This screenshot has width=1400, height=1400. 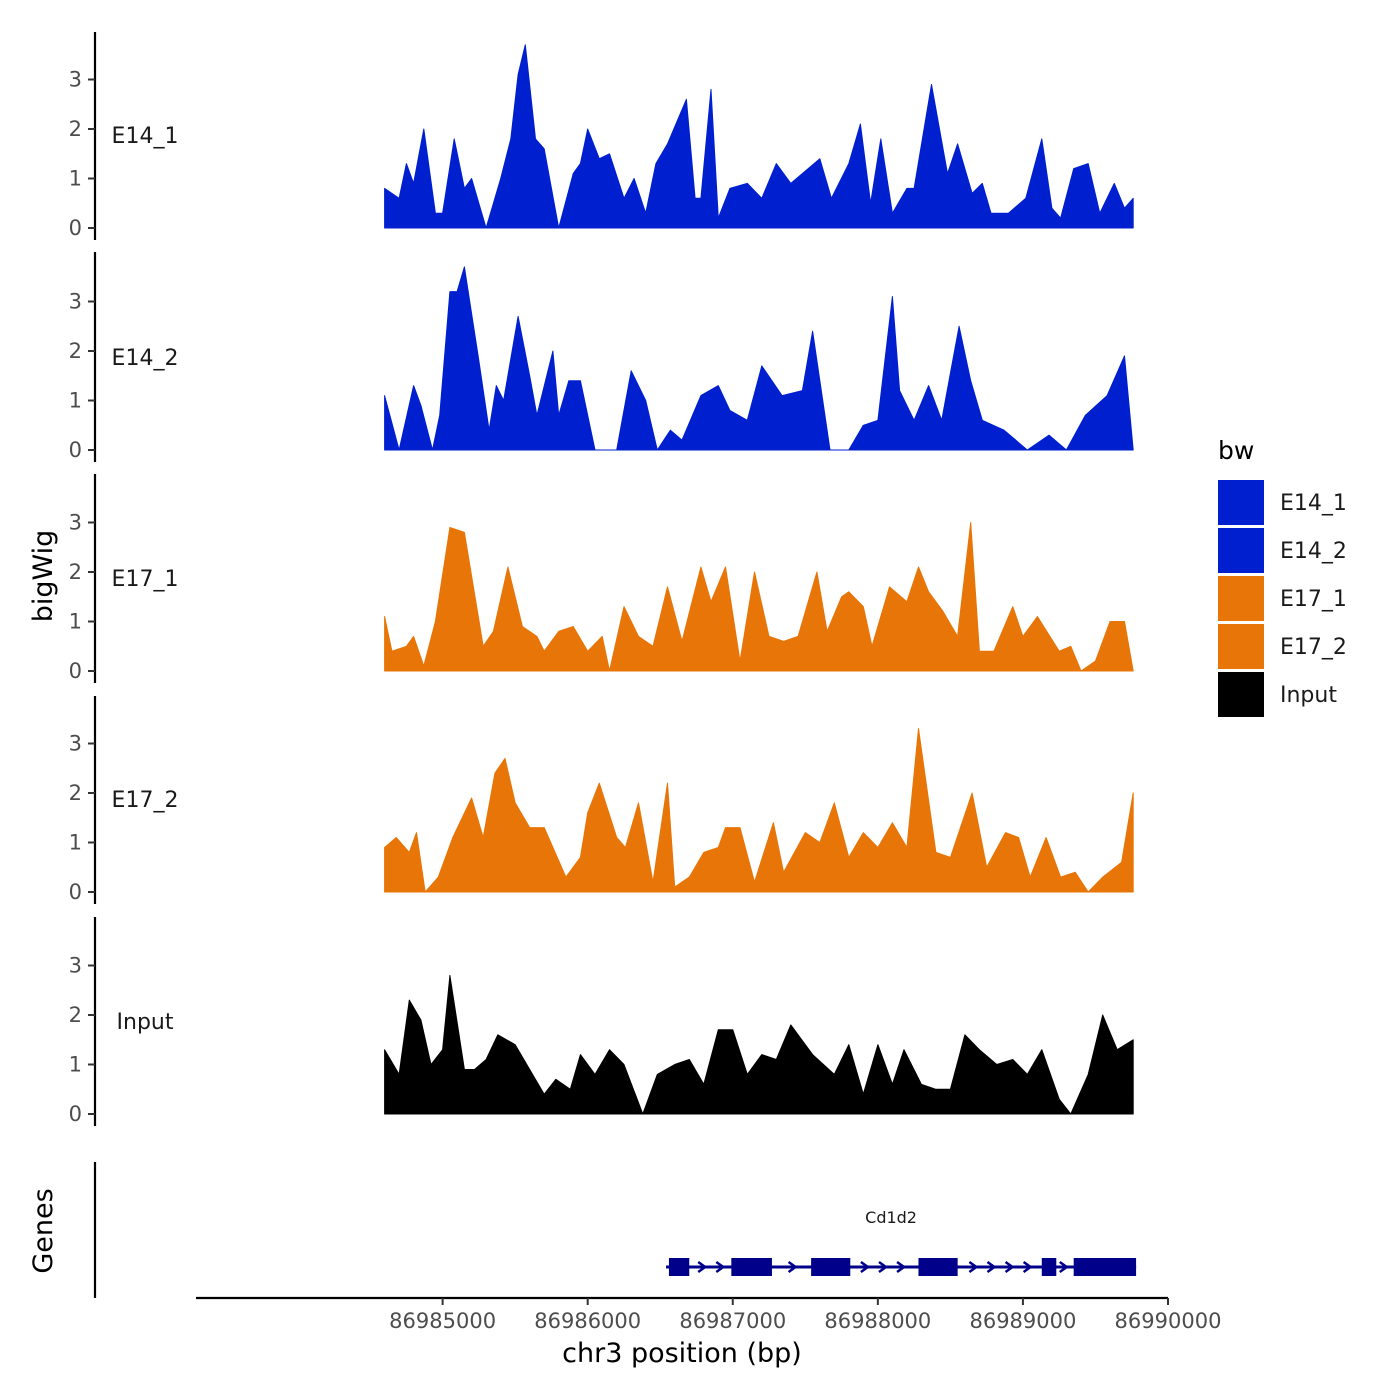 I want to click on track-E14_2: 0 1 2 3 E14_2, so click(x=601, y=357).